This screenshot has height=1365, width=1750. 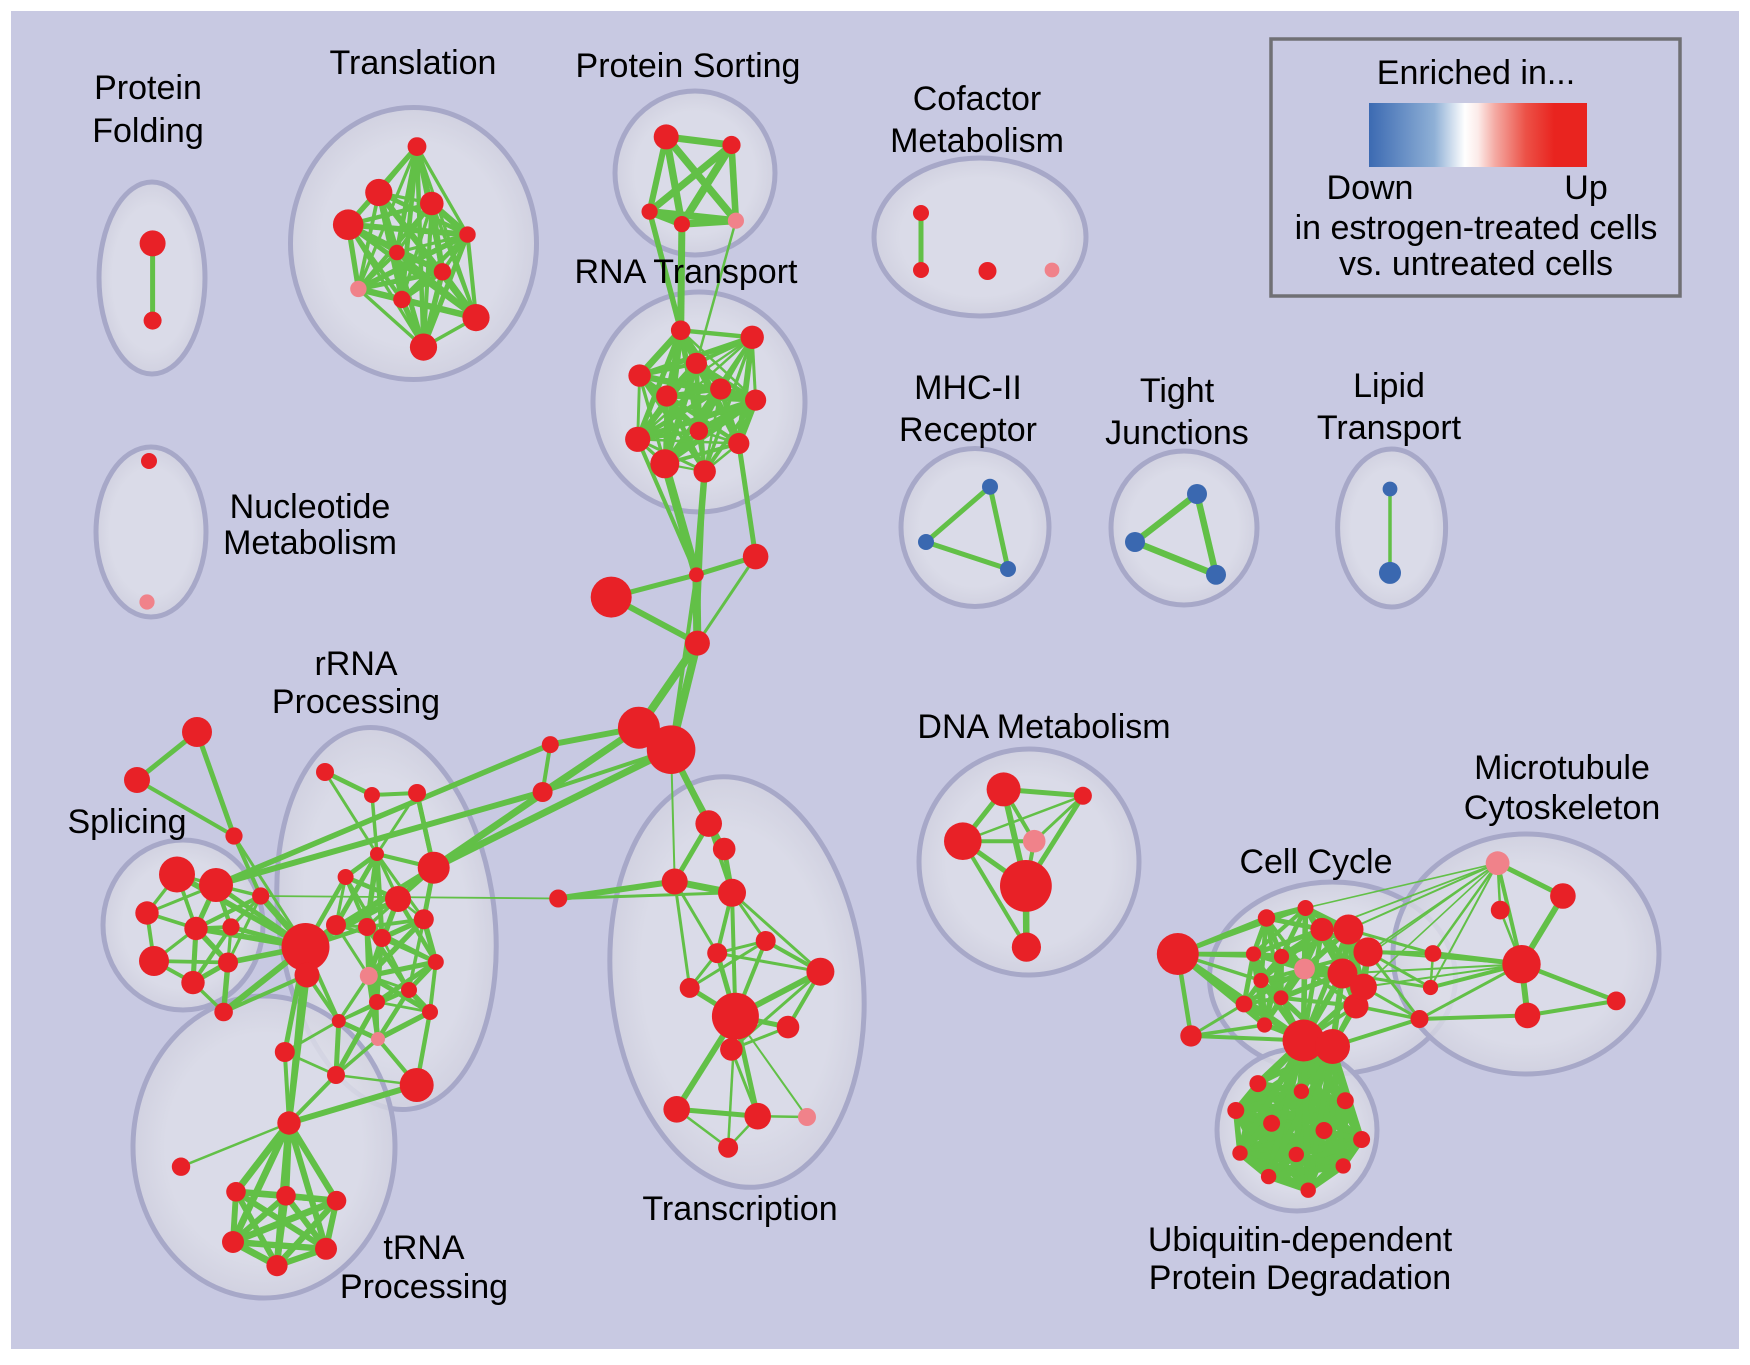 What do you see at coordinates (977, 99) in the screenshot?
I see `svg-text: Cofactor` at bounding box center [977, 99].